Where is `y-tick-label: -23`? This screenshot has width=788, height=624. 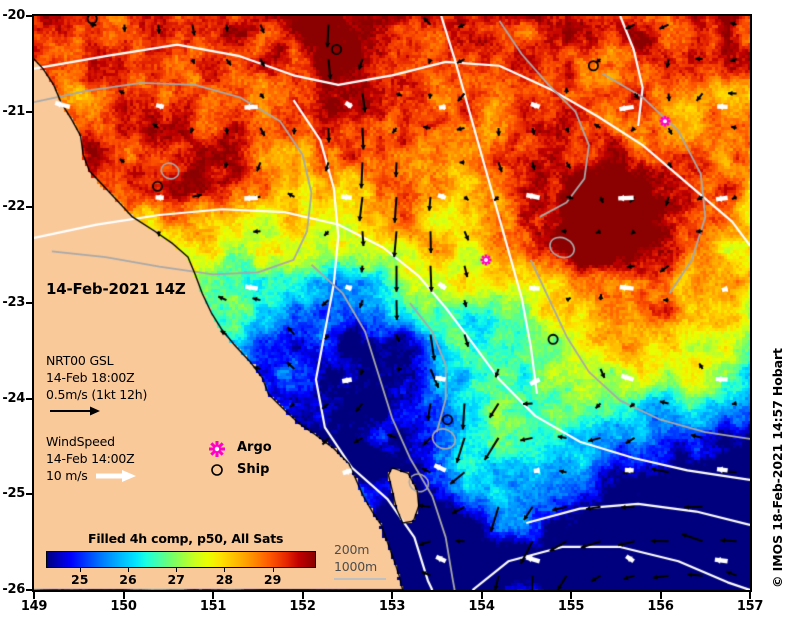 y-tick-label: -23 is located at coordinates (13, 302).